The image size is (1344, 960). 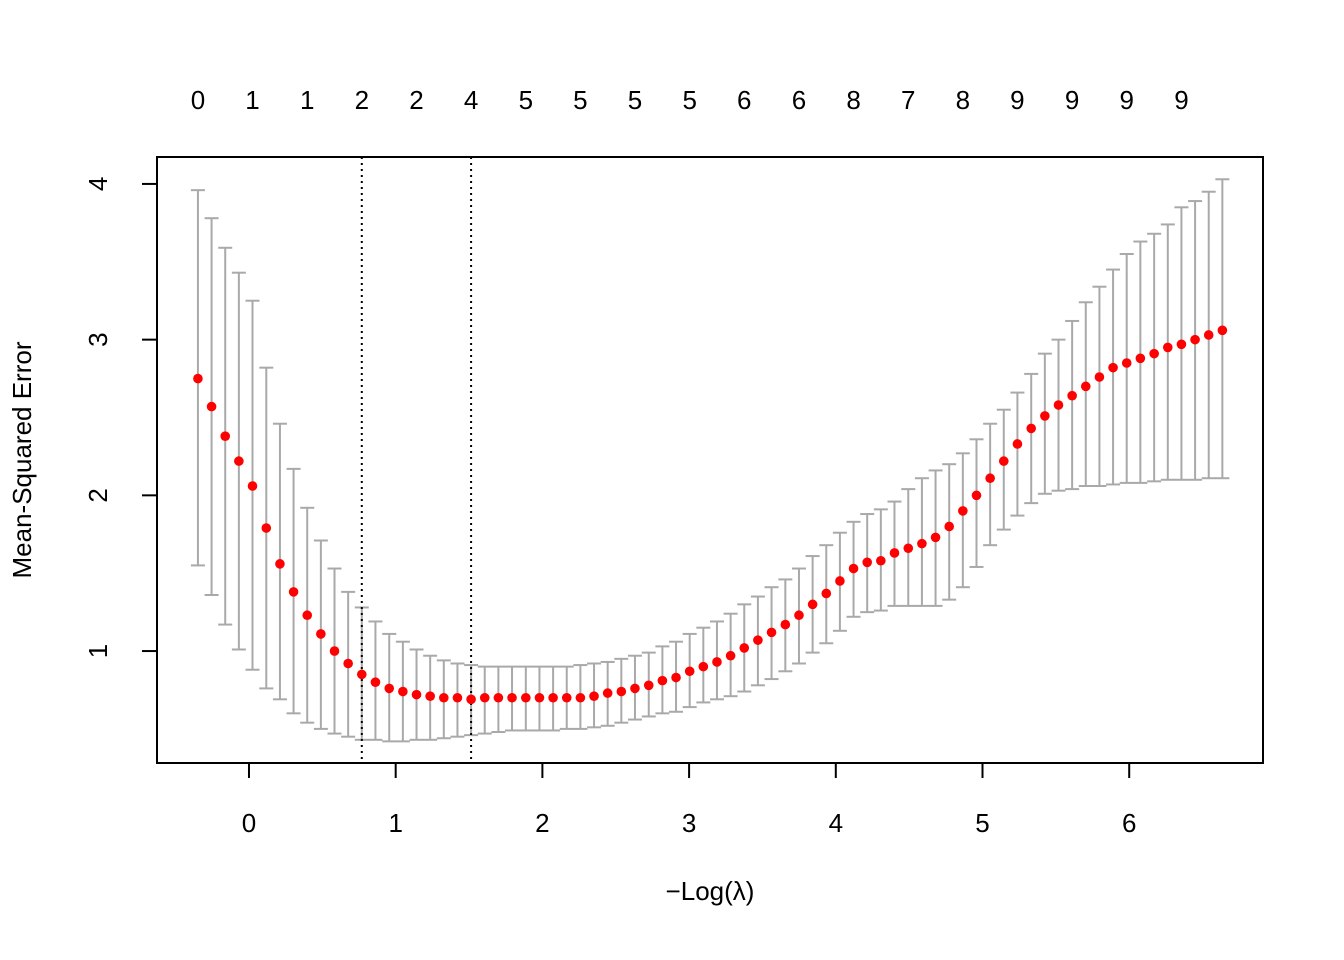 What do you see at coordinates (98, 495) in the screenshot?
I see `y-tick-label: 2` at bounding box center [98, 495].